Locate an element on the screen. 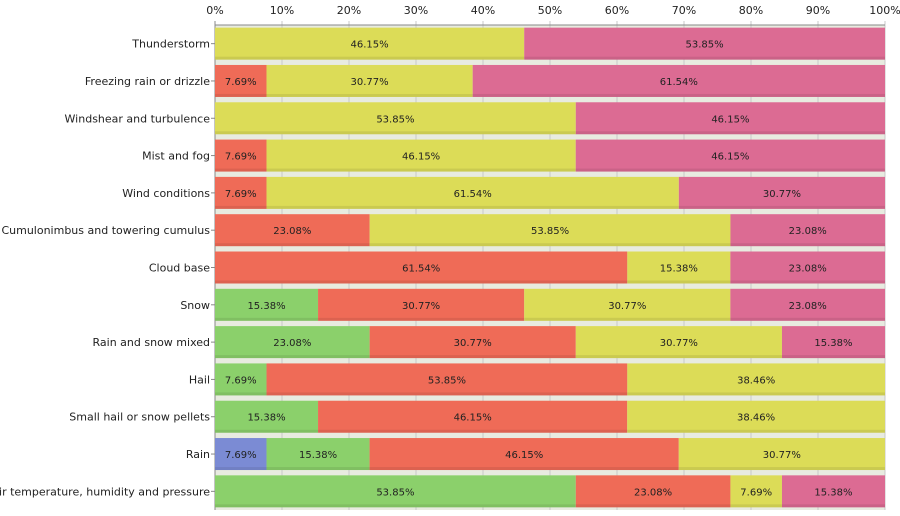 This screenshot has width=900, height=516. category-label: Cumulonimbus and towering cumulus is located at coordinates (105, 230).